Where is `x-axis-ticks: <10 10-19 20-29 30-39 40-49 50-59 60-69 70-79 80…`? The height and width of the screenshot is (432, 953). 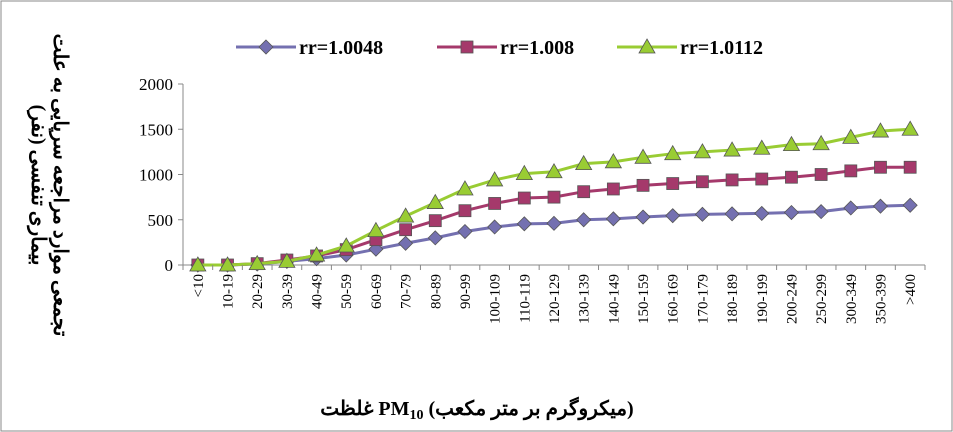 x-axis-ticks: <10 10-19 20-29 30-39 40-49 50-59 60-69 70-79 80… is located at coordinates (554, 294).